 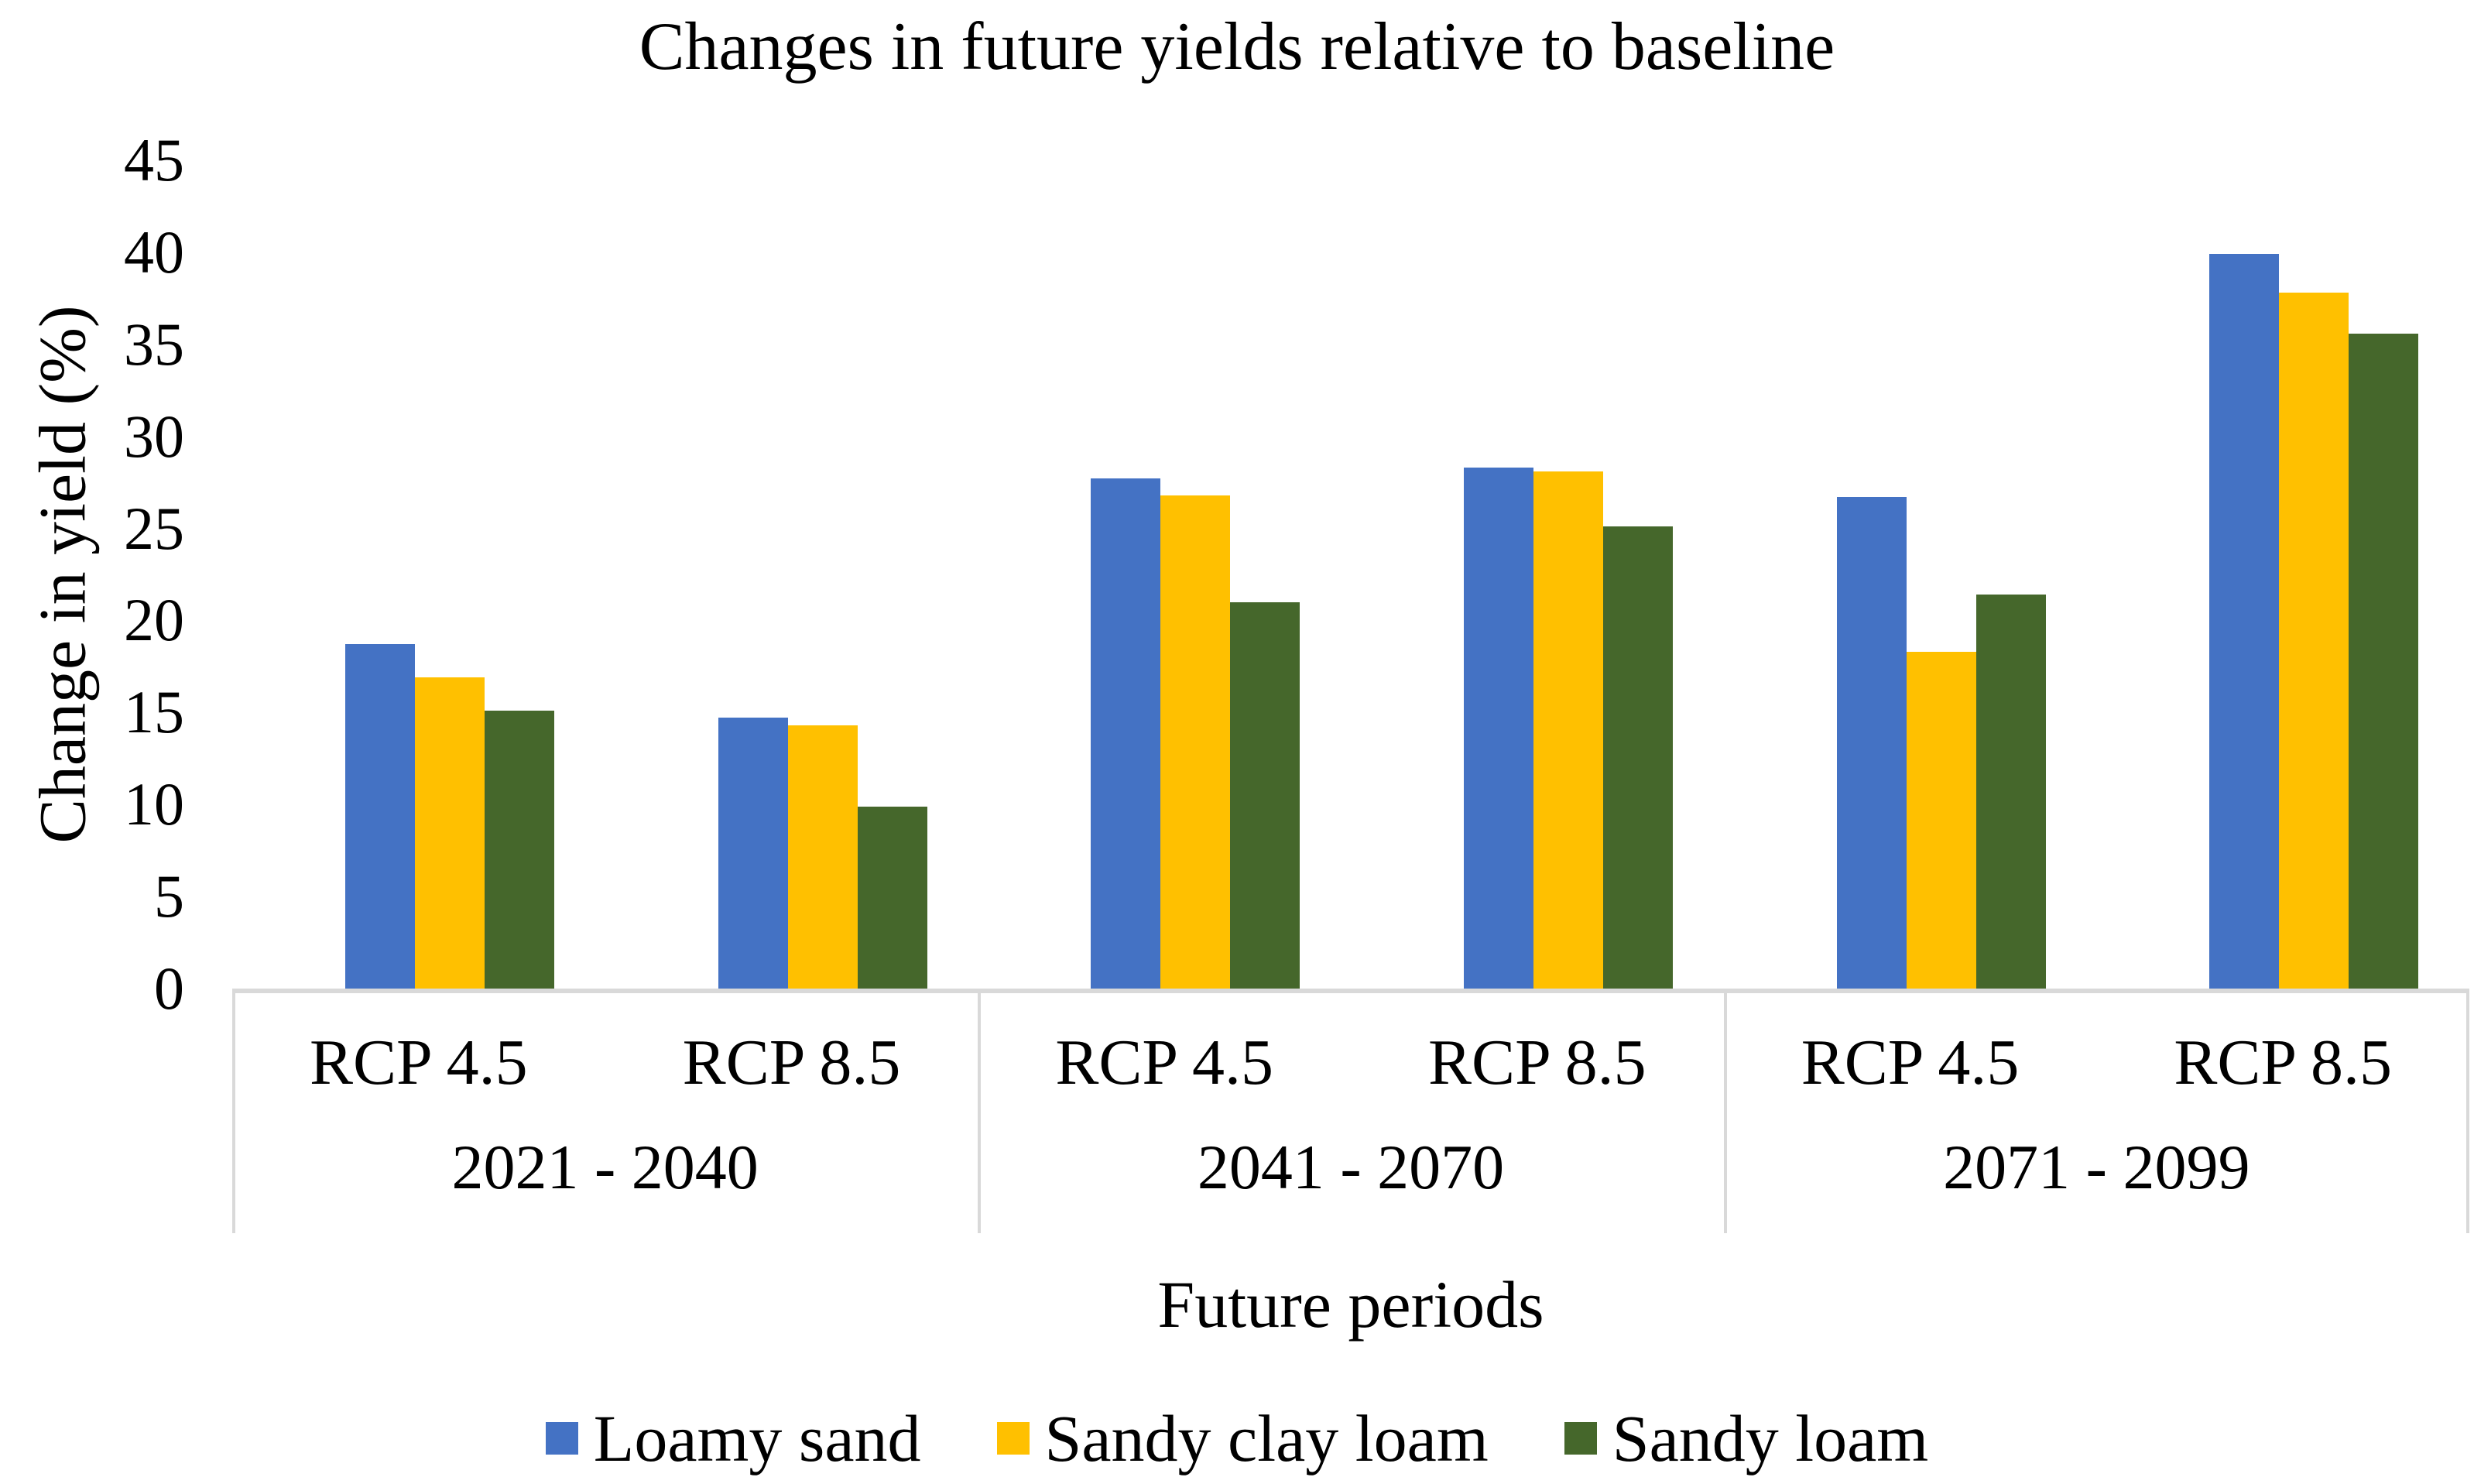 I want to click on y-tick-label-0: 0, so click(x=169, y=988).